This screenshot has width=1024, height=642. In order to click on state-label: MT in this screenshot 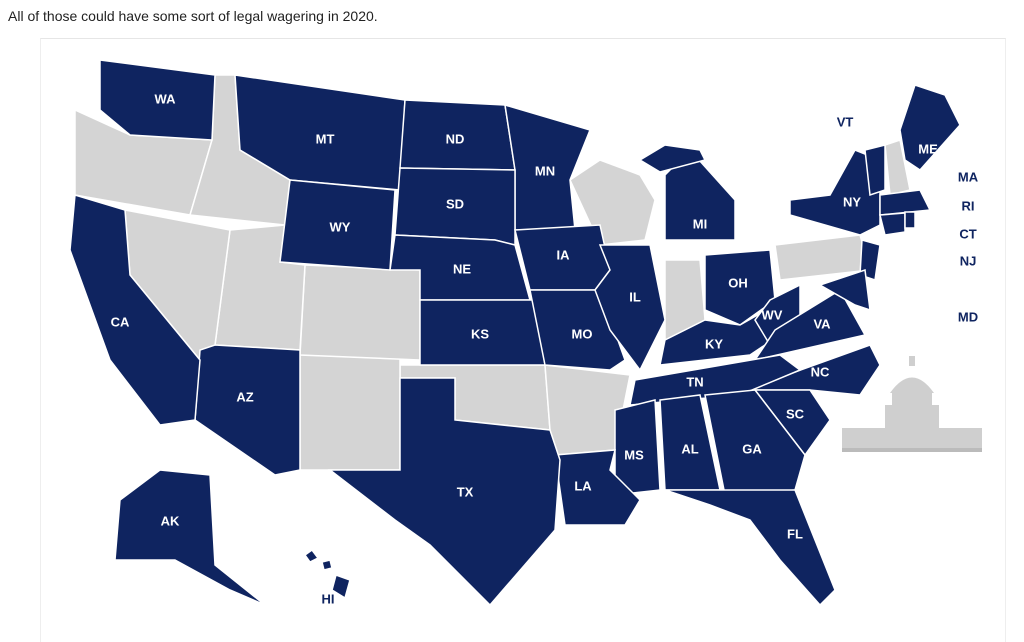, I will do `click(325, 138)`.